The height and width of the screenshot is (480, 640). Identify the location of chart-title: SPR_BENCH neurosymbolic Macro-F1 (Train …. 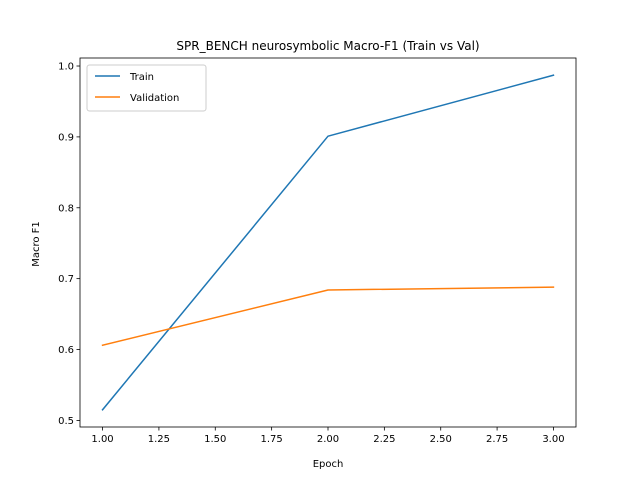
(327, 46).